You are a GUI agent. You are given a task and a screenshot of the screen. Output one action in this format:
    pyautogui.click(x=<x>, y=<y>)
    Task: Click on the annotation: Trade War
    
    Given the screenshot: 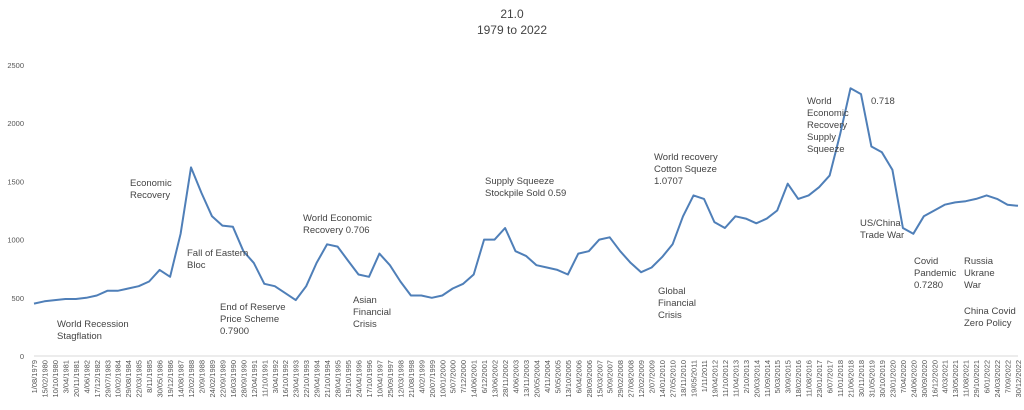 What is the action you would take?
    pyautogui.click(x=882, y=235)
    